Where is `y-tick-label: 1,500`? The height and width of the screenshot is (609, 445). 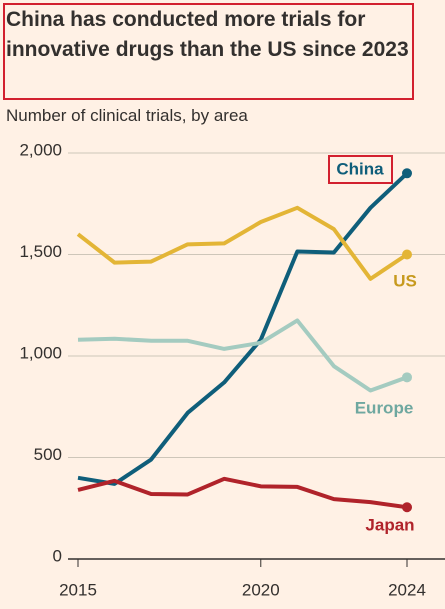 y-tick-label: 1,500 is located at coordinates (40, 251).